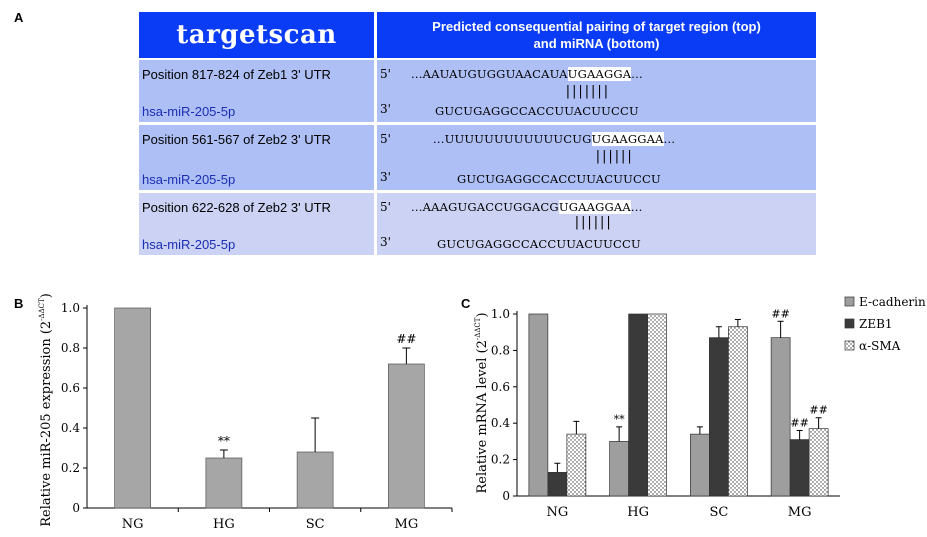 This screenshot has height=537, width=927. Describe the element at coordinates (46, 410) in the screenshot. I see `y-axis-label: Relative miR-205 expression (2-ΔΔCT)` at that location.